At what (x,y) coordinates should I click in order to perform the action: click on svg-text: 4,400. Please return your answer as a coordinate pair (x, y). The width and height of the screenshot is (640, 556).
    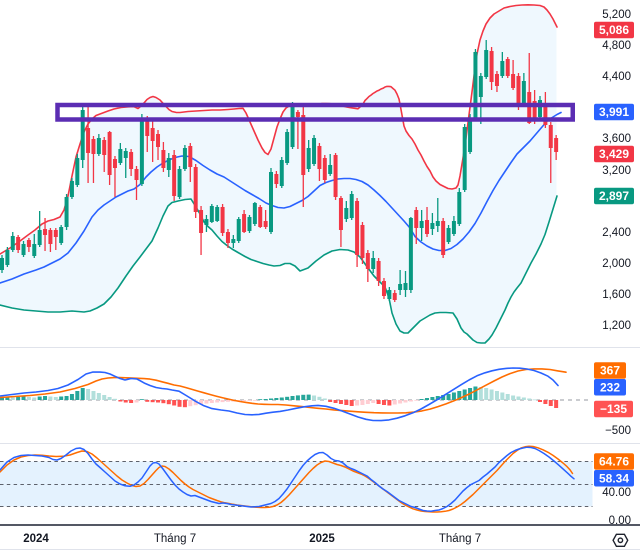
    Looking at the image, I should click on (616, 77).